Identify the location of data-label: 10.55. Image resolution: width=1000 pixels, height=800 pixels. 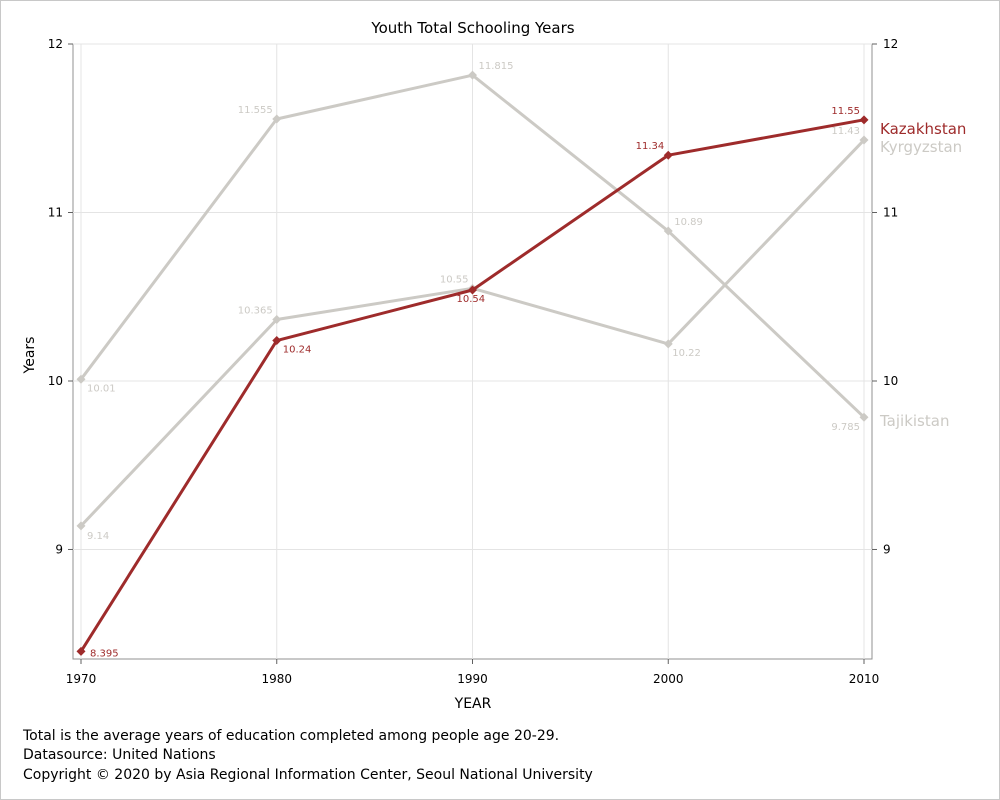
(454, 279).